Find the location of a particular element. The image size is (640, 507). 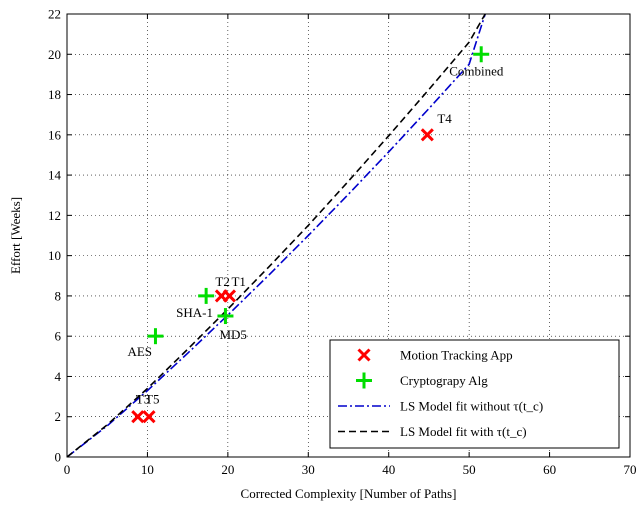

marker-t2 is located at coordinates (221, 296).